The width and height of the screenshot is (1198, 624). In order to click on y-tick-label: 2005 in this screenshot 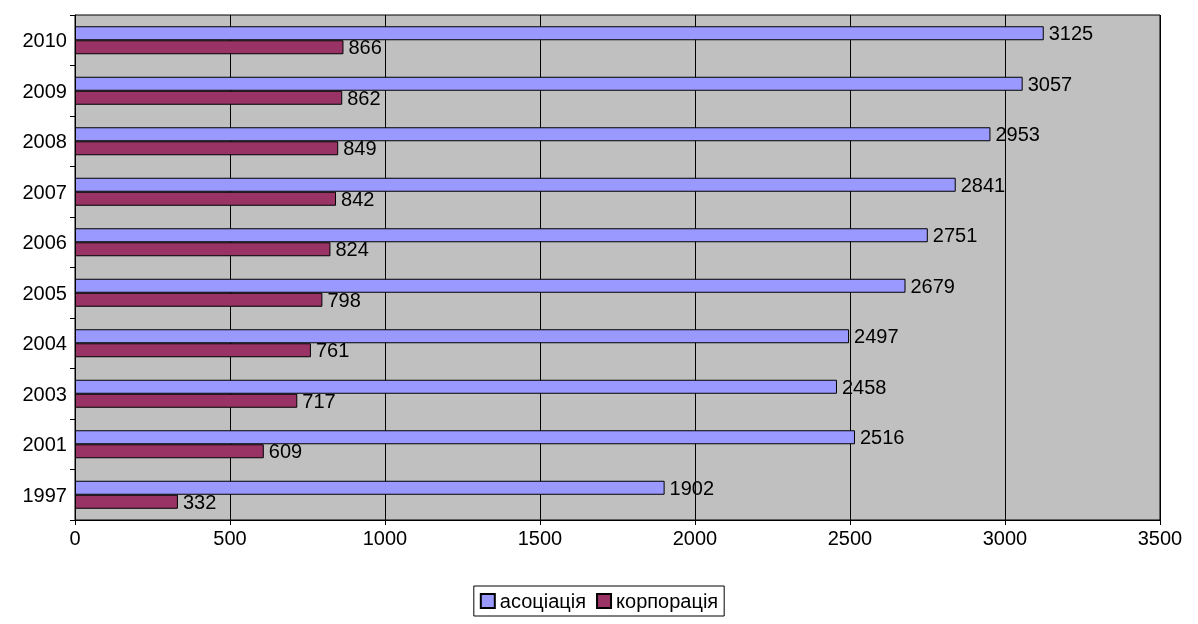, I will do `click(44, 292)`.